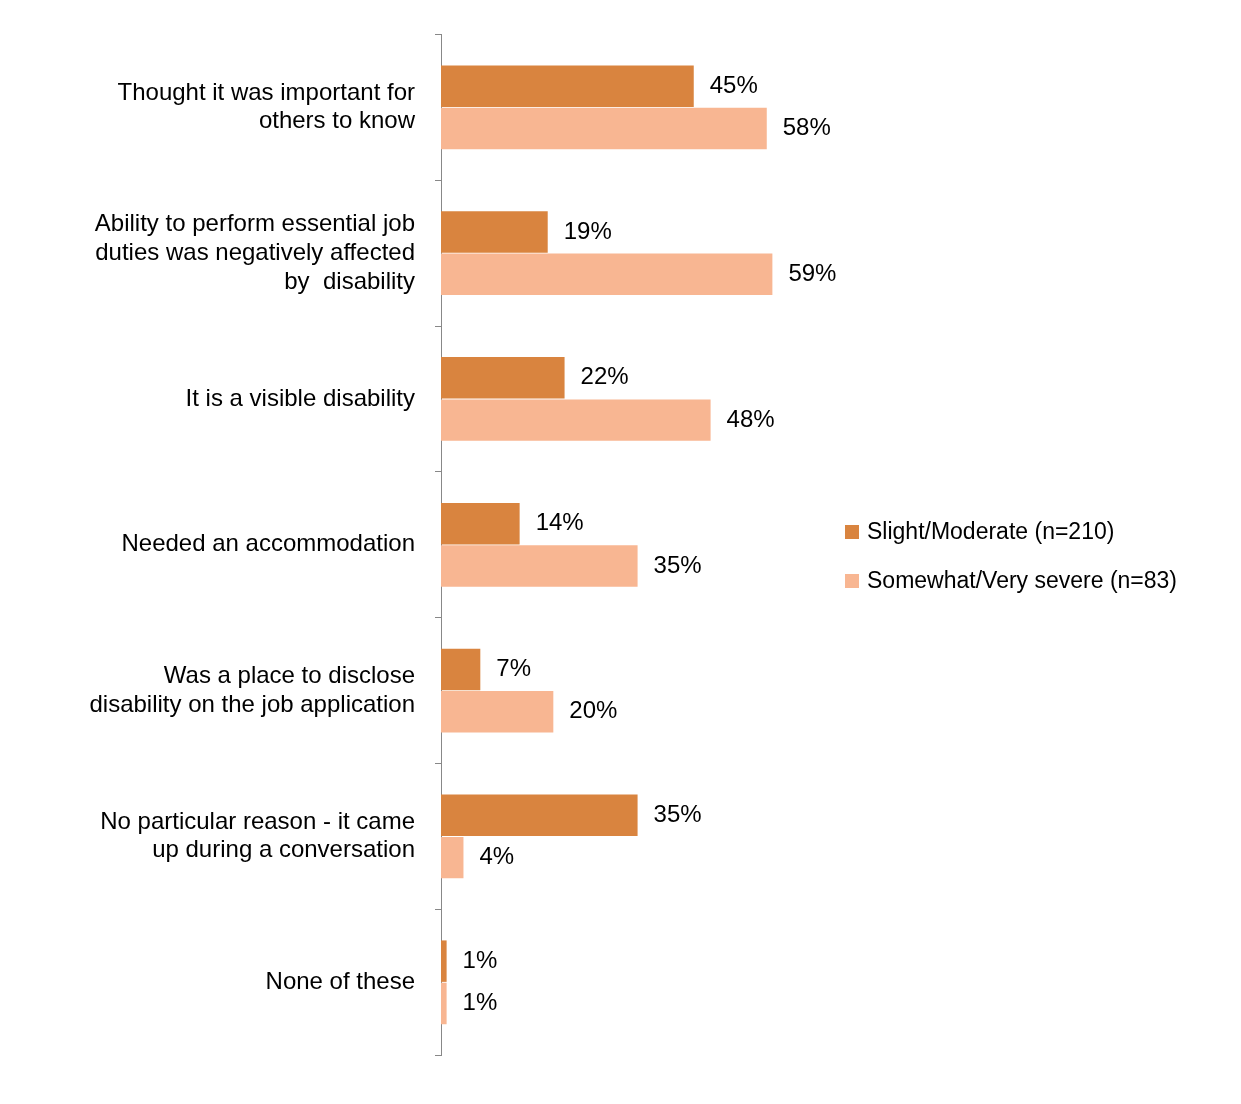 This screenshot has width=1241, height=1104. Describe the element at coordinates (806, 127) in the screenshot. I see `data-label: 58%` at that location.